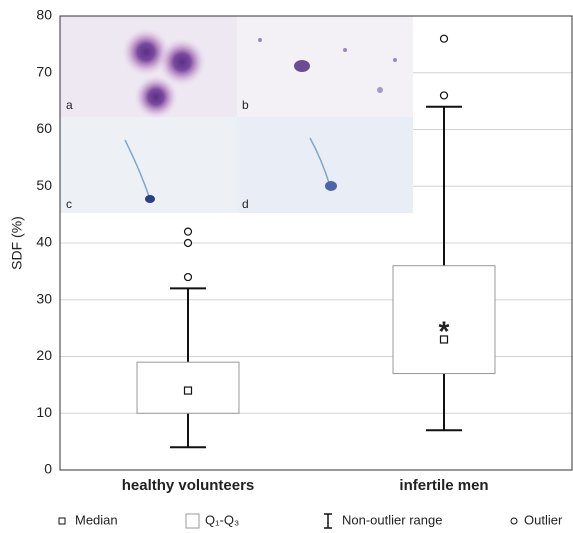  I want to click on legend-outlier-icon, so click(514, 521).